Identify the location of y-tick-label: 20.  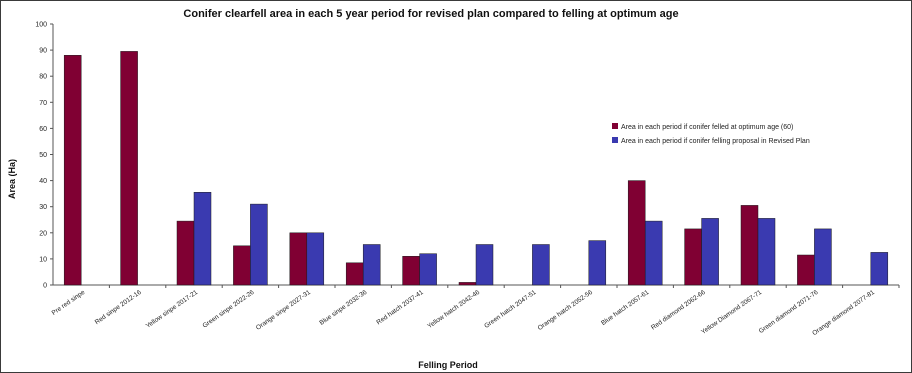
(43, 233).